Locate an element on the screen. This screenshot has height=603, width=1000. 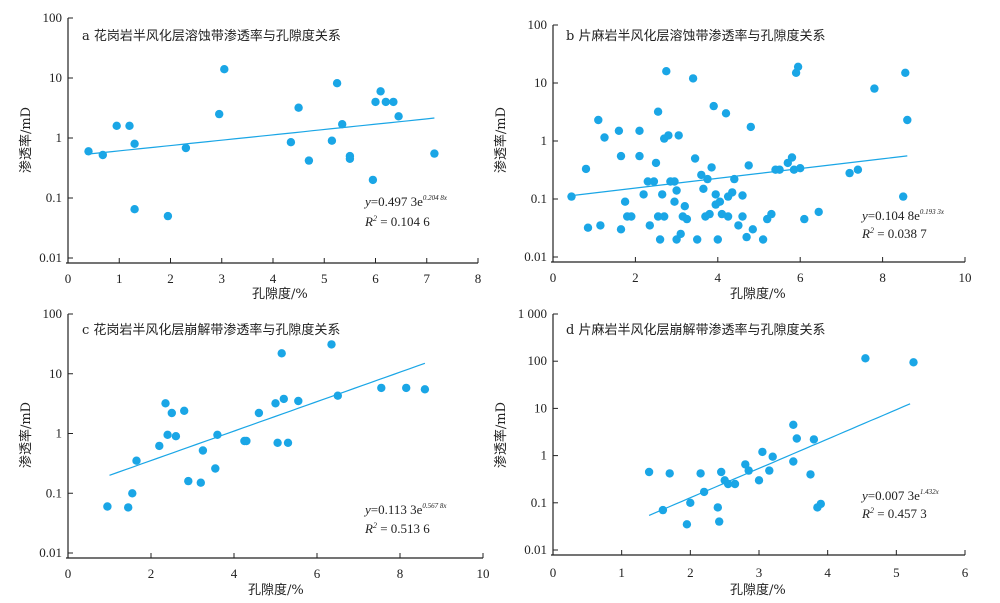
r-squared: R2 = 0.038 7 is located at coordinates (894, 233).